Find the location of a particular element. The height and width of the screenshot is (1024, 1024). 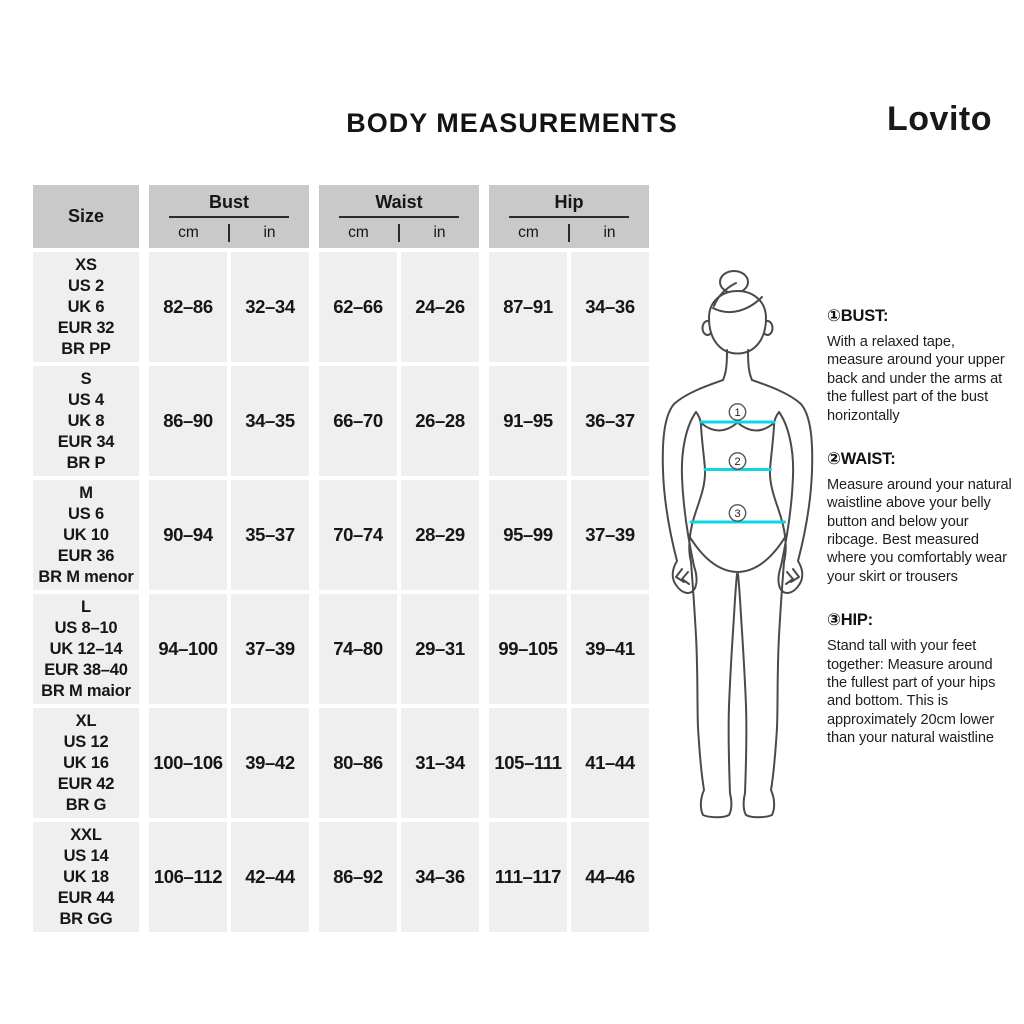

table-cell: 95–99 is located at coordinates (528, 535).